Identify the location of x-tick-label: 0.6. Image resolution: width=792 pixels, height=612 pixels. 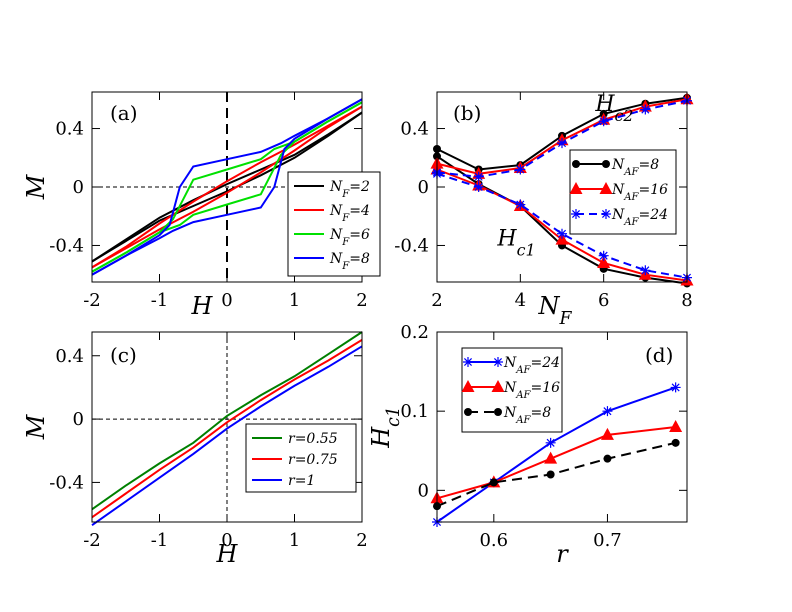
(493, 540).